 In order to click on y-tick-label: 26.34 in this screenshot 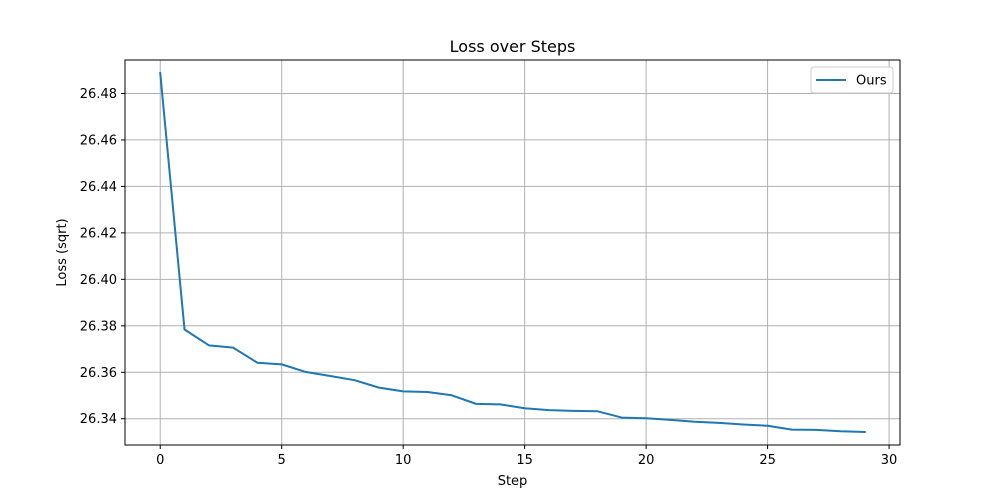, I will do `click(98, 419)`.